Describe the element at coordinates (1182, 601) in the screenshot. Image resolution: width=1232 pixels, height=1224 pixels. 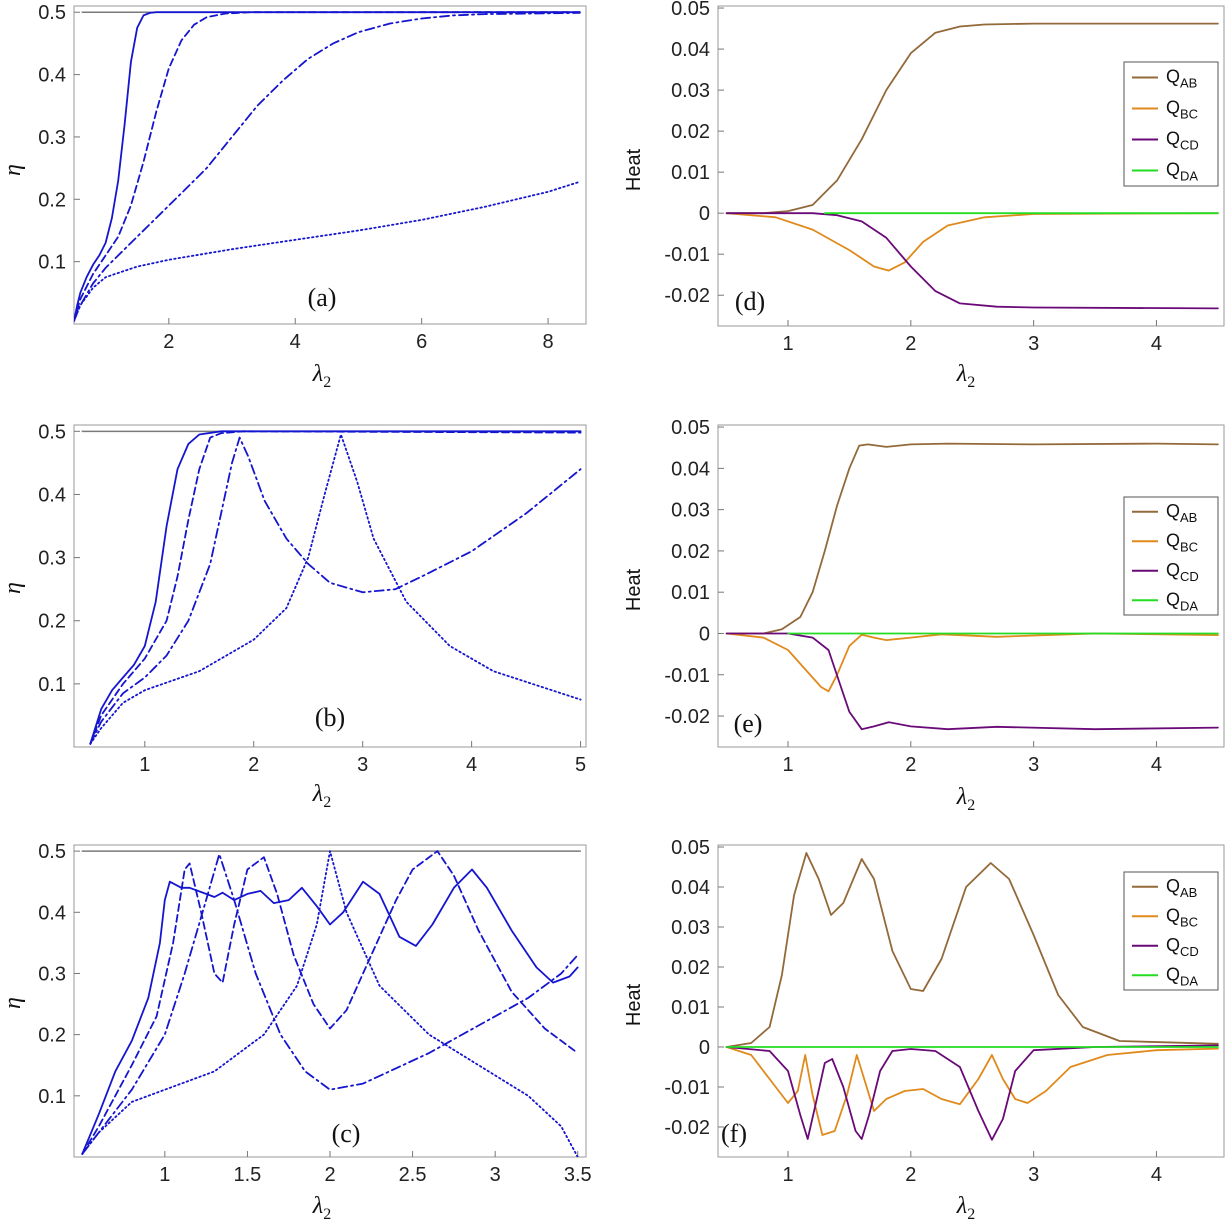
I see `legend-label: QDA` at that location.